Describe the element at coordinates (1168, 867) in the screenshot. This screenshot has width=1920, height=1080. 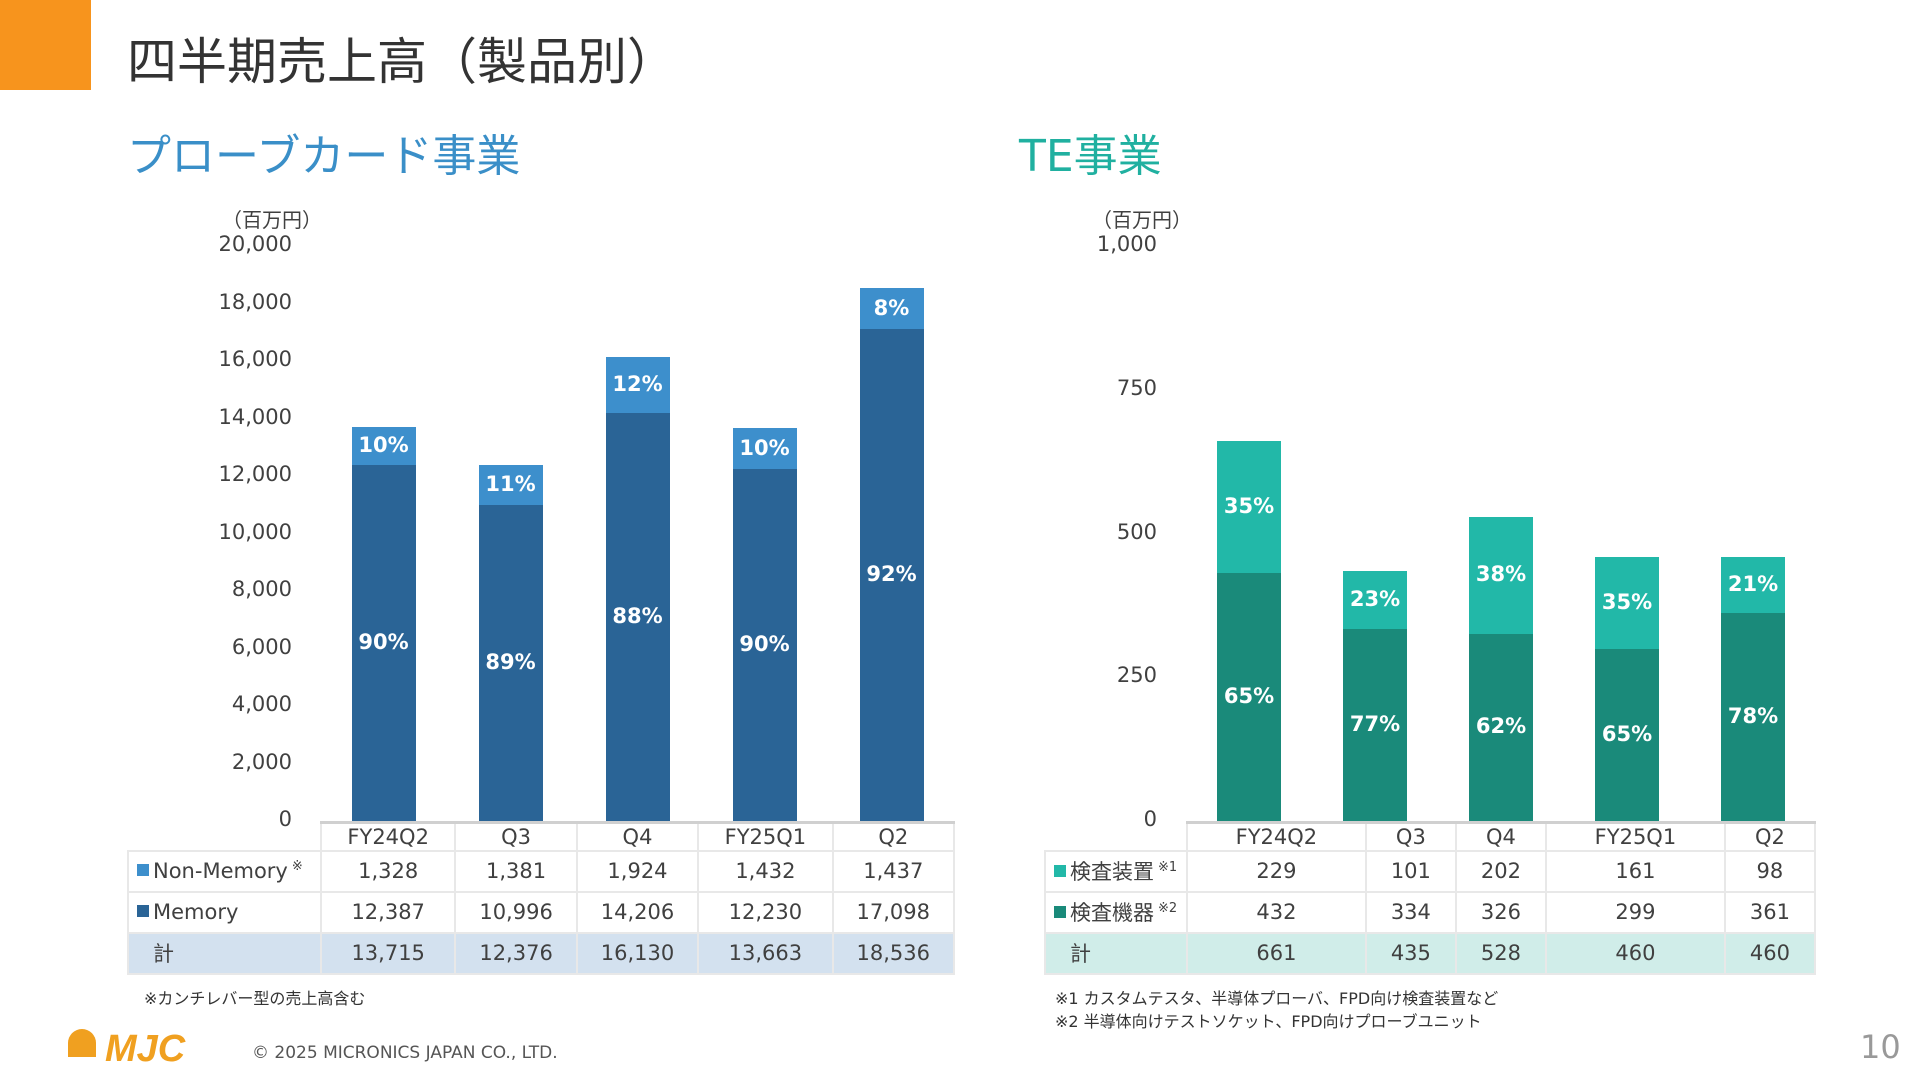
I see `note-mark: ※1` at that location.